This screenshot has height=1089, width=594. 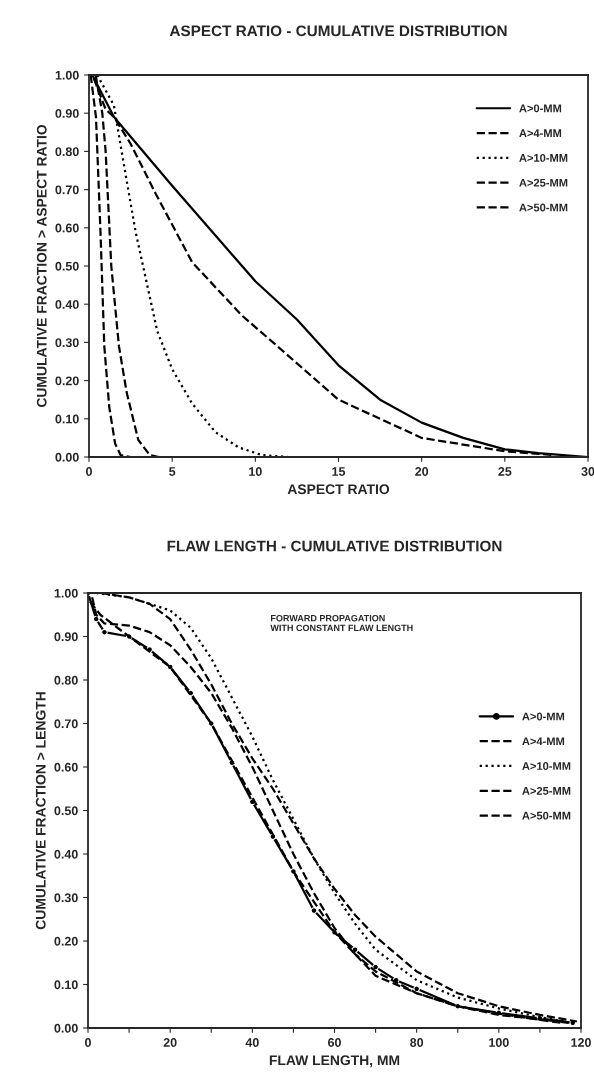 What do you see at coordinates (252, 1042) in the screenshot?
I see `x-tick-label: 40` at bounding box center [252, 1042].